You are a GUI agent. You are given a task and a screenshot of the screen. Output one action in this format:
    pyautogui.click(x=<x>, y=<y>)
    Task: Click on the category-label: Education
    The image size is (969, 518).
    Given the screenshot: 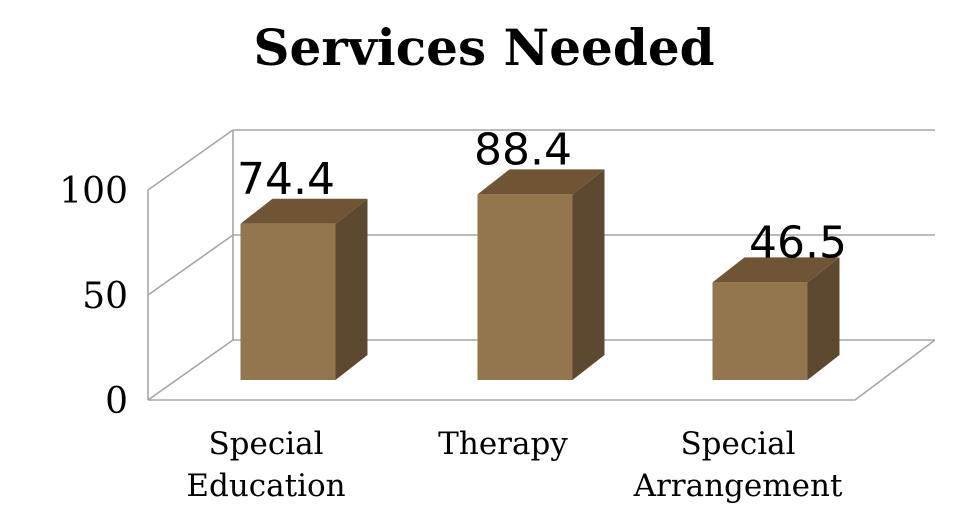 What is the action you would take?
    pyautogui.click(x=265, y=486)
    